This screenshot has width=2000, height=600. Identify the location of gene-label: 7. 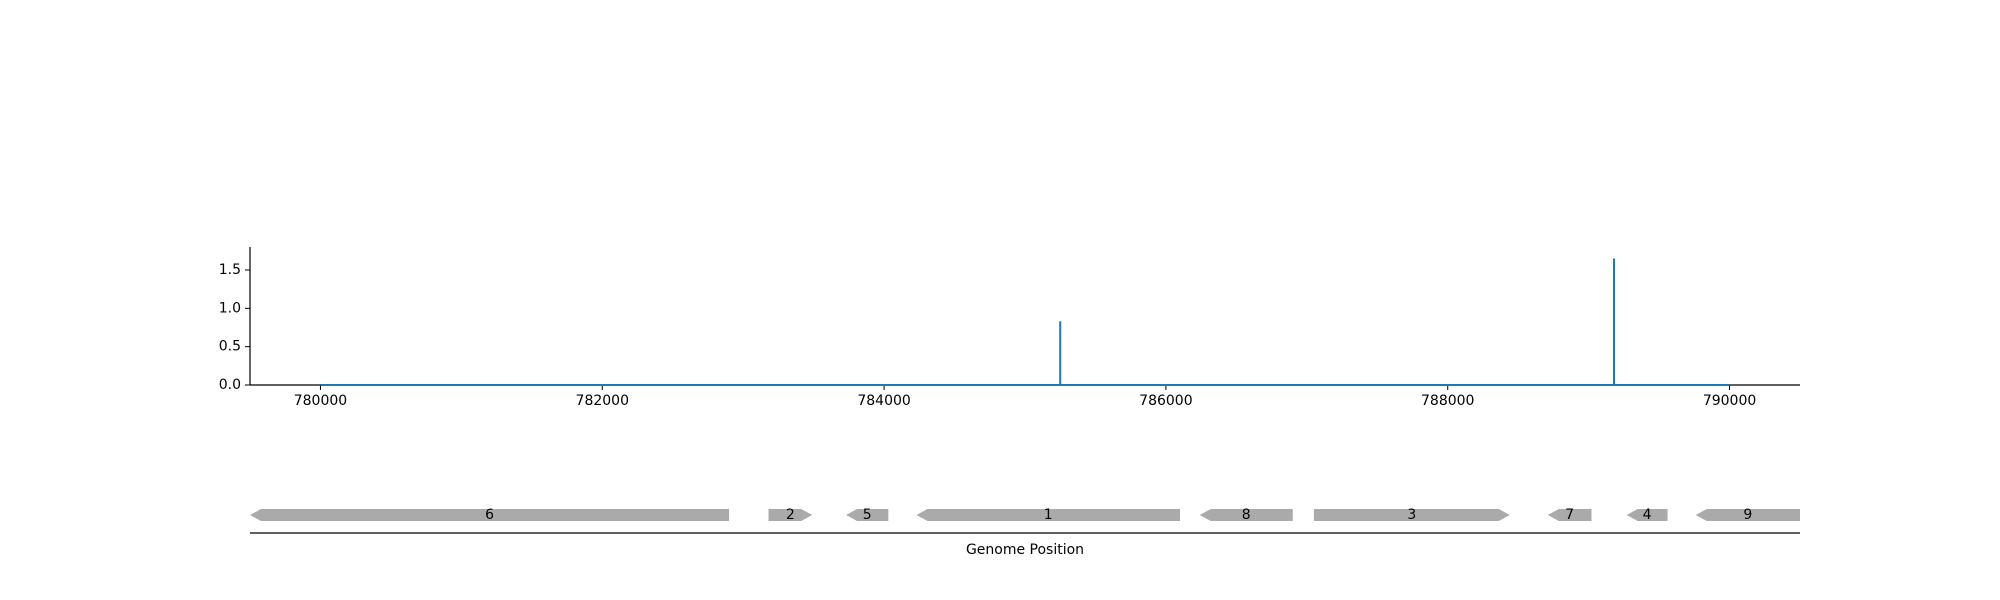
(1569, 515).